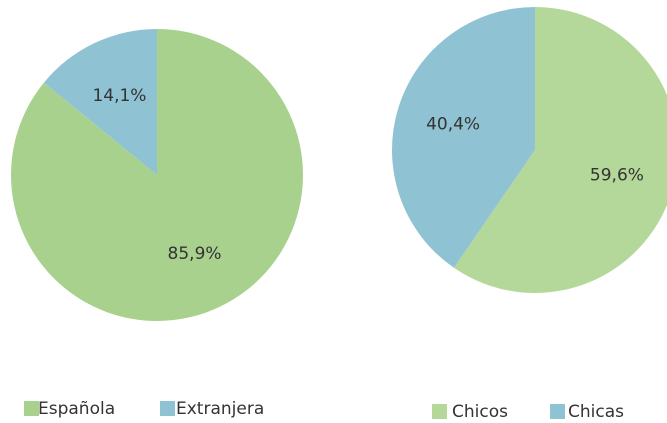 This screenshot has height=423, width=667. What do you see at coordinates (453, 125) in the screenshot?
I see `data-label: 40,4%` at bounding box center [453, 125].